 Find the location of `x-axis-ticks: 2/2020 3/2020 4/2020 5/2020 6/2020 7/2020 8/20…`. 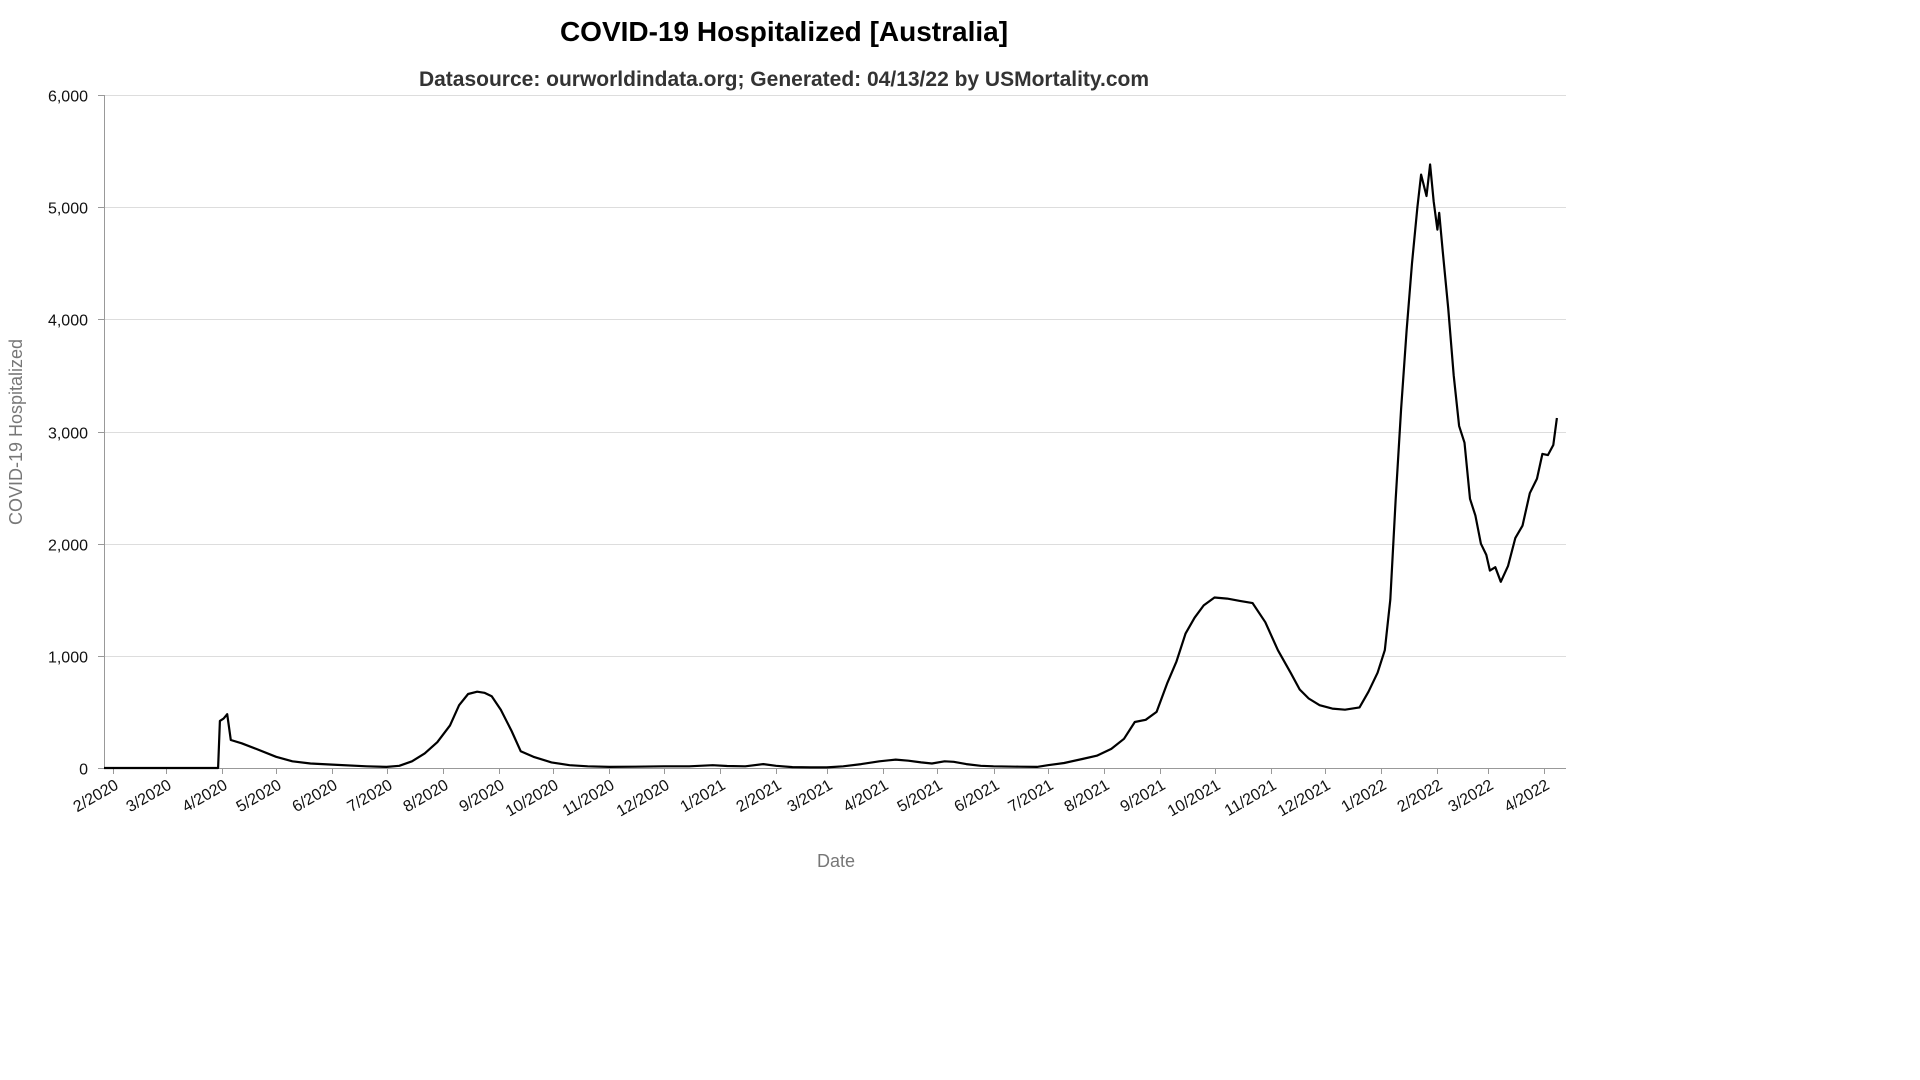

x-axis-ticks: 2/2020 3/2020 4/2020 5/2020 6/2020 7/2020 8/20… is located at coordinates (812, 794).